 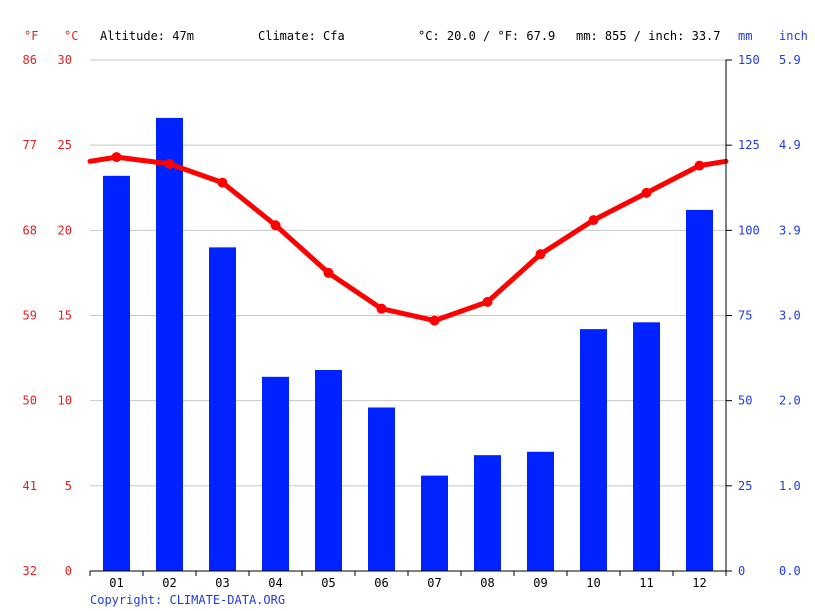 What do you see at coordinates (745, 36) in the screenshot?
I see `mm-unit-label: mm` at bounding box center [745, 36].